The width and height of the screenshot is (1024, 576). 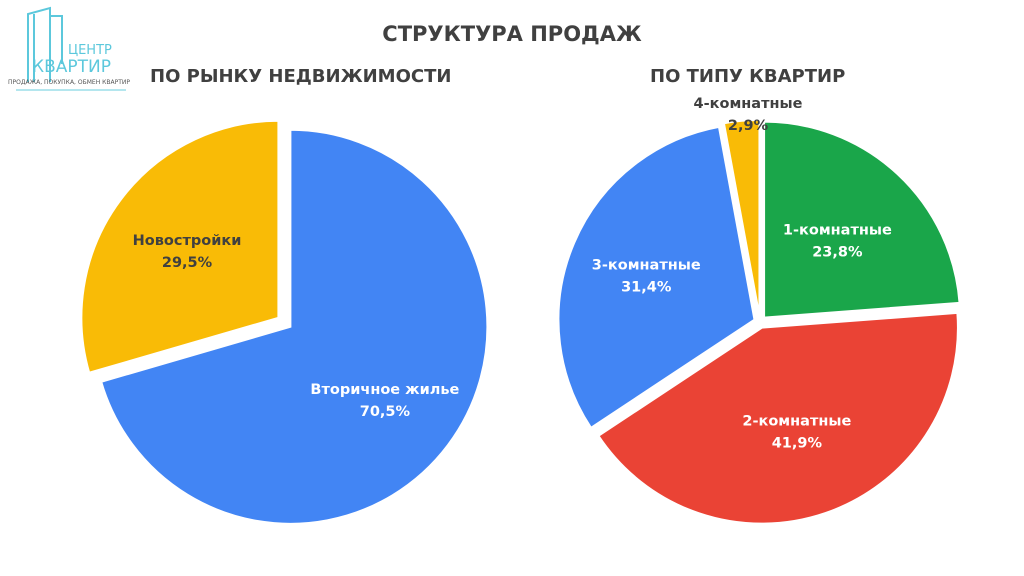 What do you see at coordinates (837, 253) in the screenshot?
I see `slice-value-1-room: 23,8%` at bounding box center [837, 253].